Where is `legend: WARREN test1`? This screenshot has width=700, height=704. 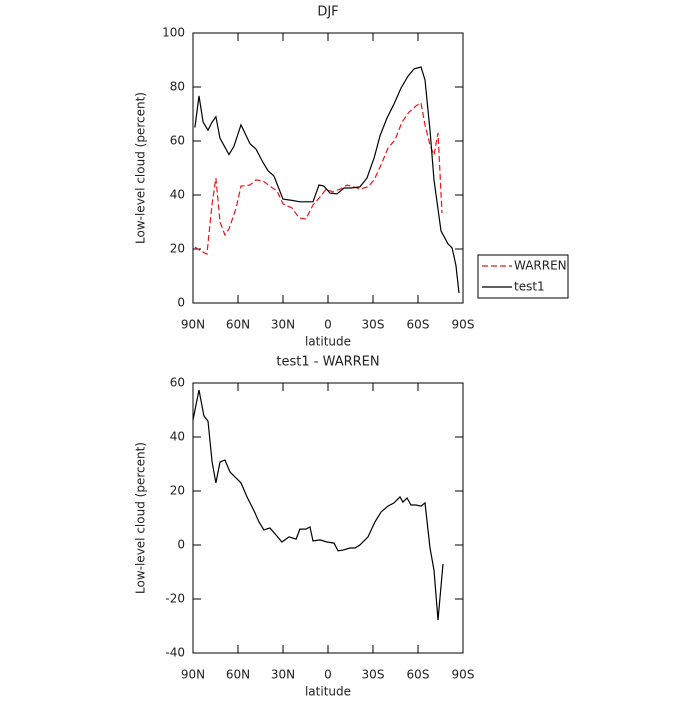
legend: WARREN test1 is located at coordinates (523, 276).